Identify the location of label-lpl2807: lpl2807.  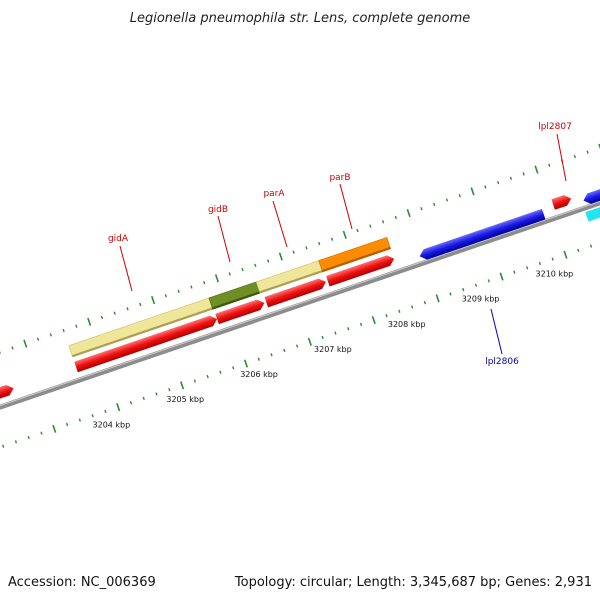
(555, 127).